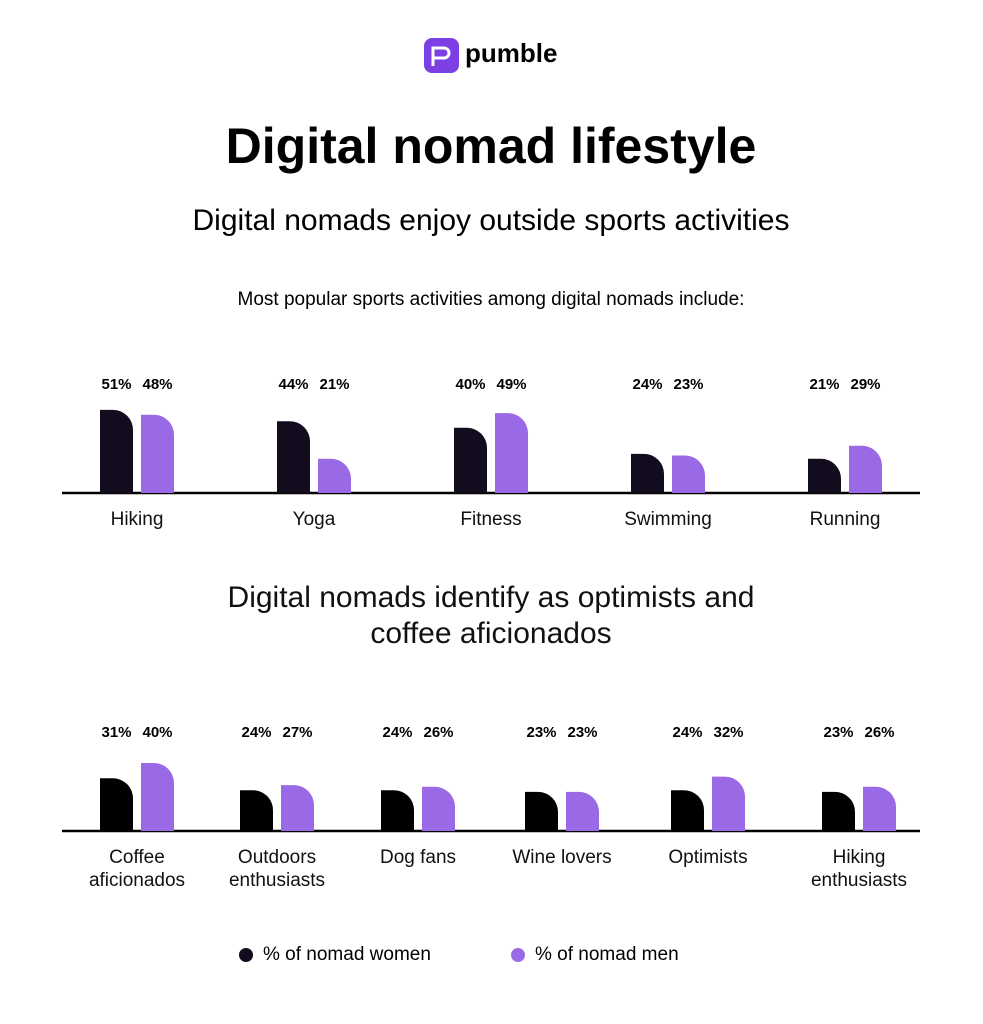 The image size is (983, 1024). What do you see at coordinates (728, 732) in the screenshot?
I see `value-label: 32%` at bounding box center [728, 732].